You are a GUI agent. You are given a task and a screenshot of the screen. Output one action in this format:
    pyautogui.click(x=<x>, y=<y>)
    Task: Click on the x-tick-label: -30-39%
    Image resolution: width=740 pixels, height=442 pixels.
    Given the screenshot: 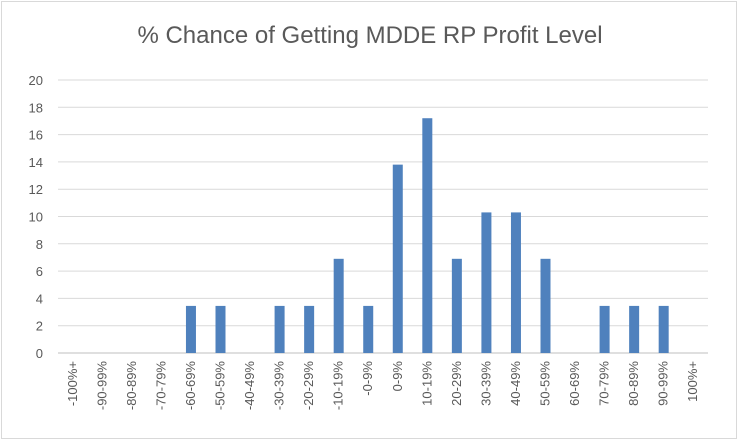 What is the action you would take?
    pyautogui.click(x=279, y=386)
    